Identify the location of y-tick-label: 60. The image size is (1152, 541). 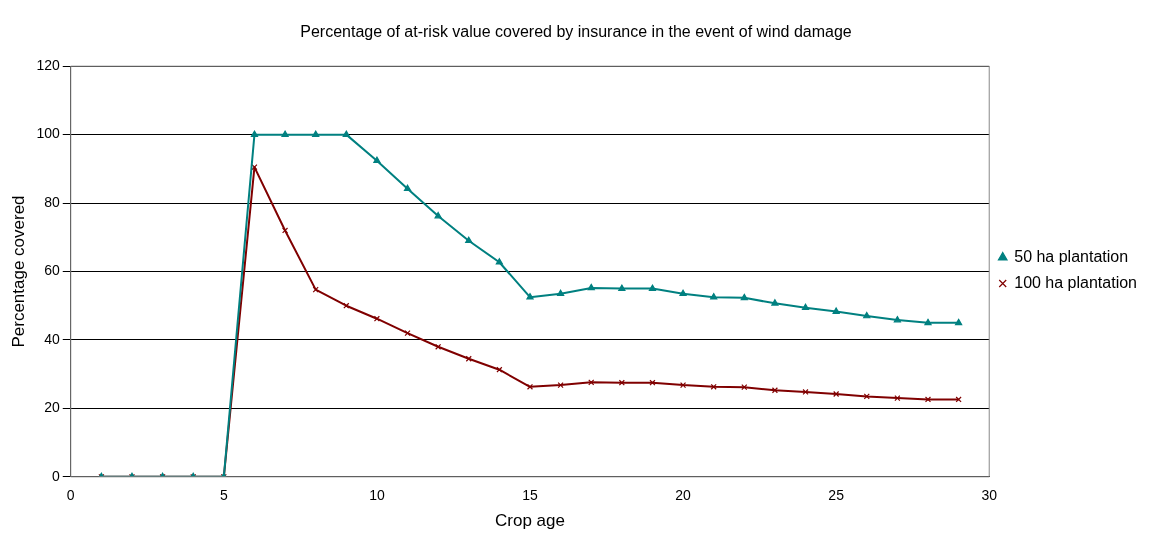
(52, 270).